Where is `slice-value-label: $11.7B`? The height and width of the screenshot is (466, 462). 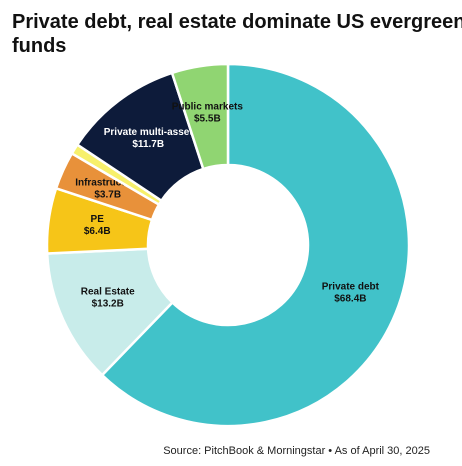
slice-value-label: $11.7B is located at coordinates (148, 144).